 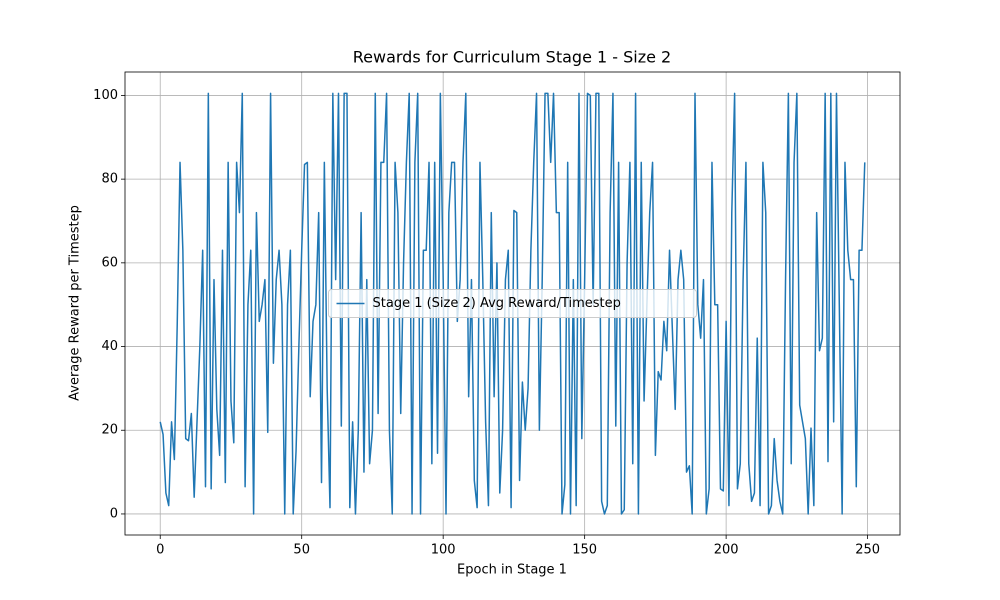 I want to click on x-axis-label: Epoch in Stage 1, so click(x=512, y=570).